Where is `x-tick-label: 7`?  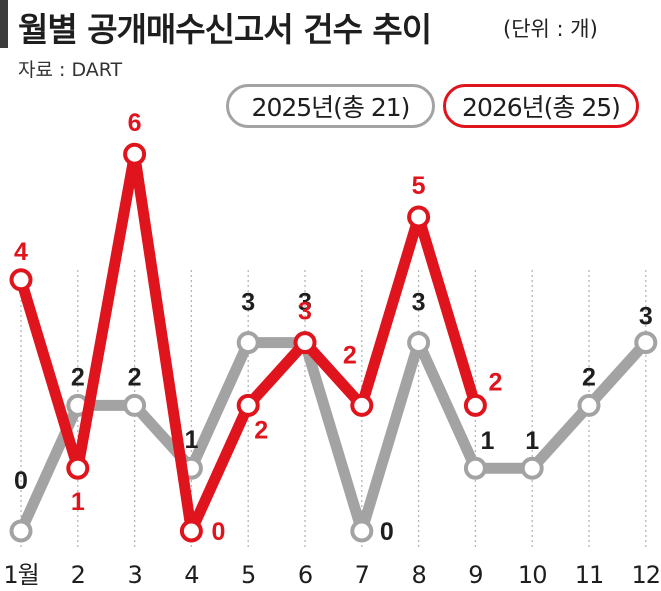 x-tick-label: 7 is located at coordinates (362, 575).